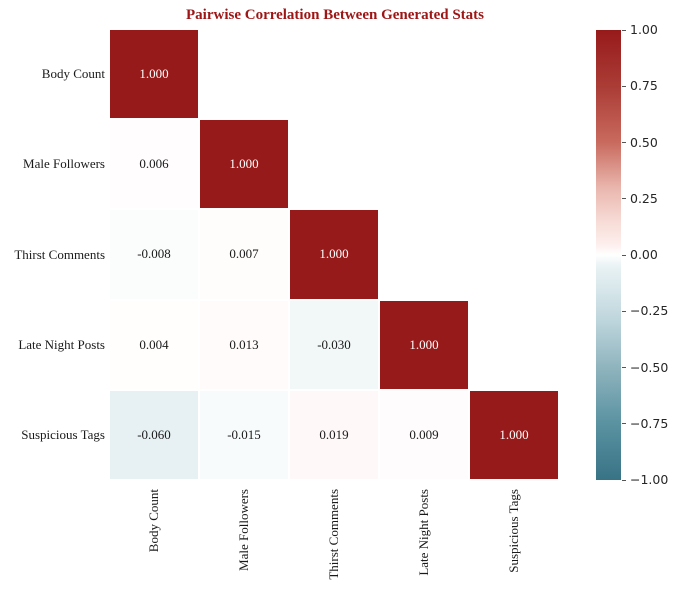  I want to click on cell-value: 0.006, so click(154, 164).